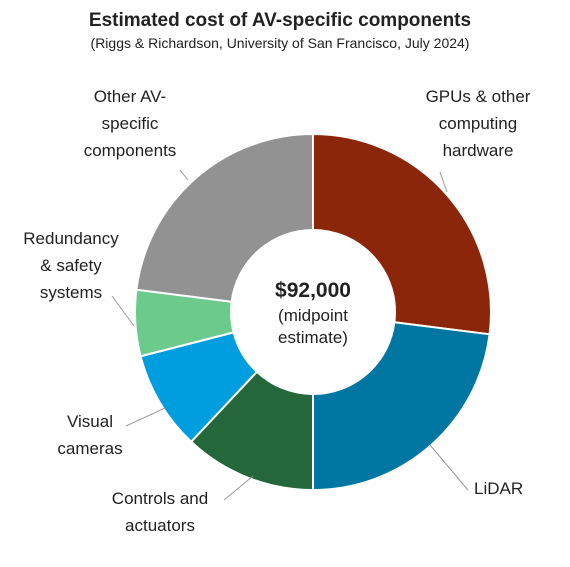 The image size is (570, 567). I want to click on slice-label-5-line-1: Redundancy, so click(71, 238).